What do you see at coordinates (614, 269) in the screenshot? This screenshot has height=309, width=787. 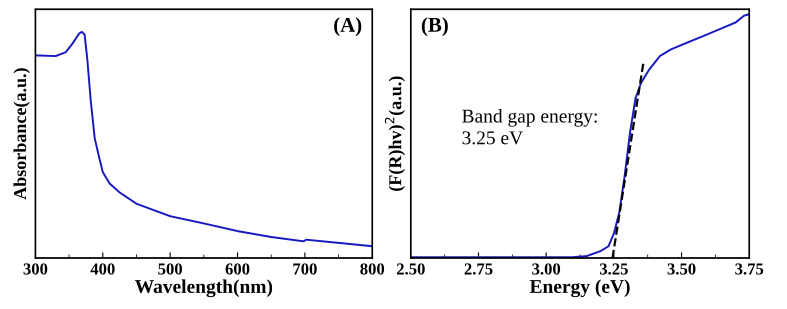 I see `x-tick-label: 3.25` at bounding box center [614, 269].